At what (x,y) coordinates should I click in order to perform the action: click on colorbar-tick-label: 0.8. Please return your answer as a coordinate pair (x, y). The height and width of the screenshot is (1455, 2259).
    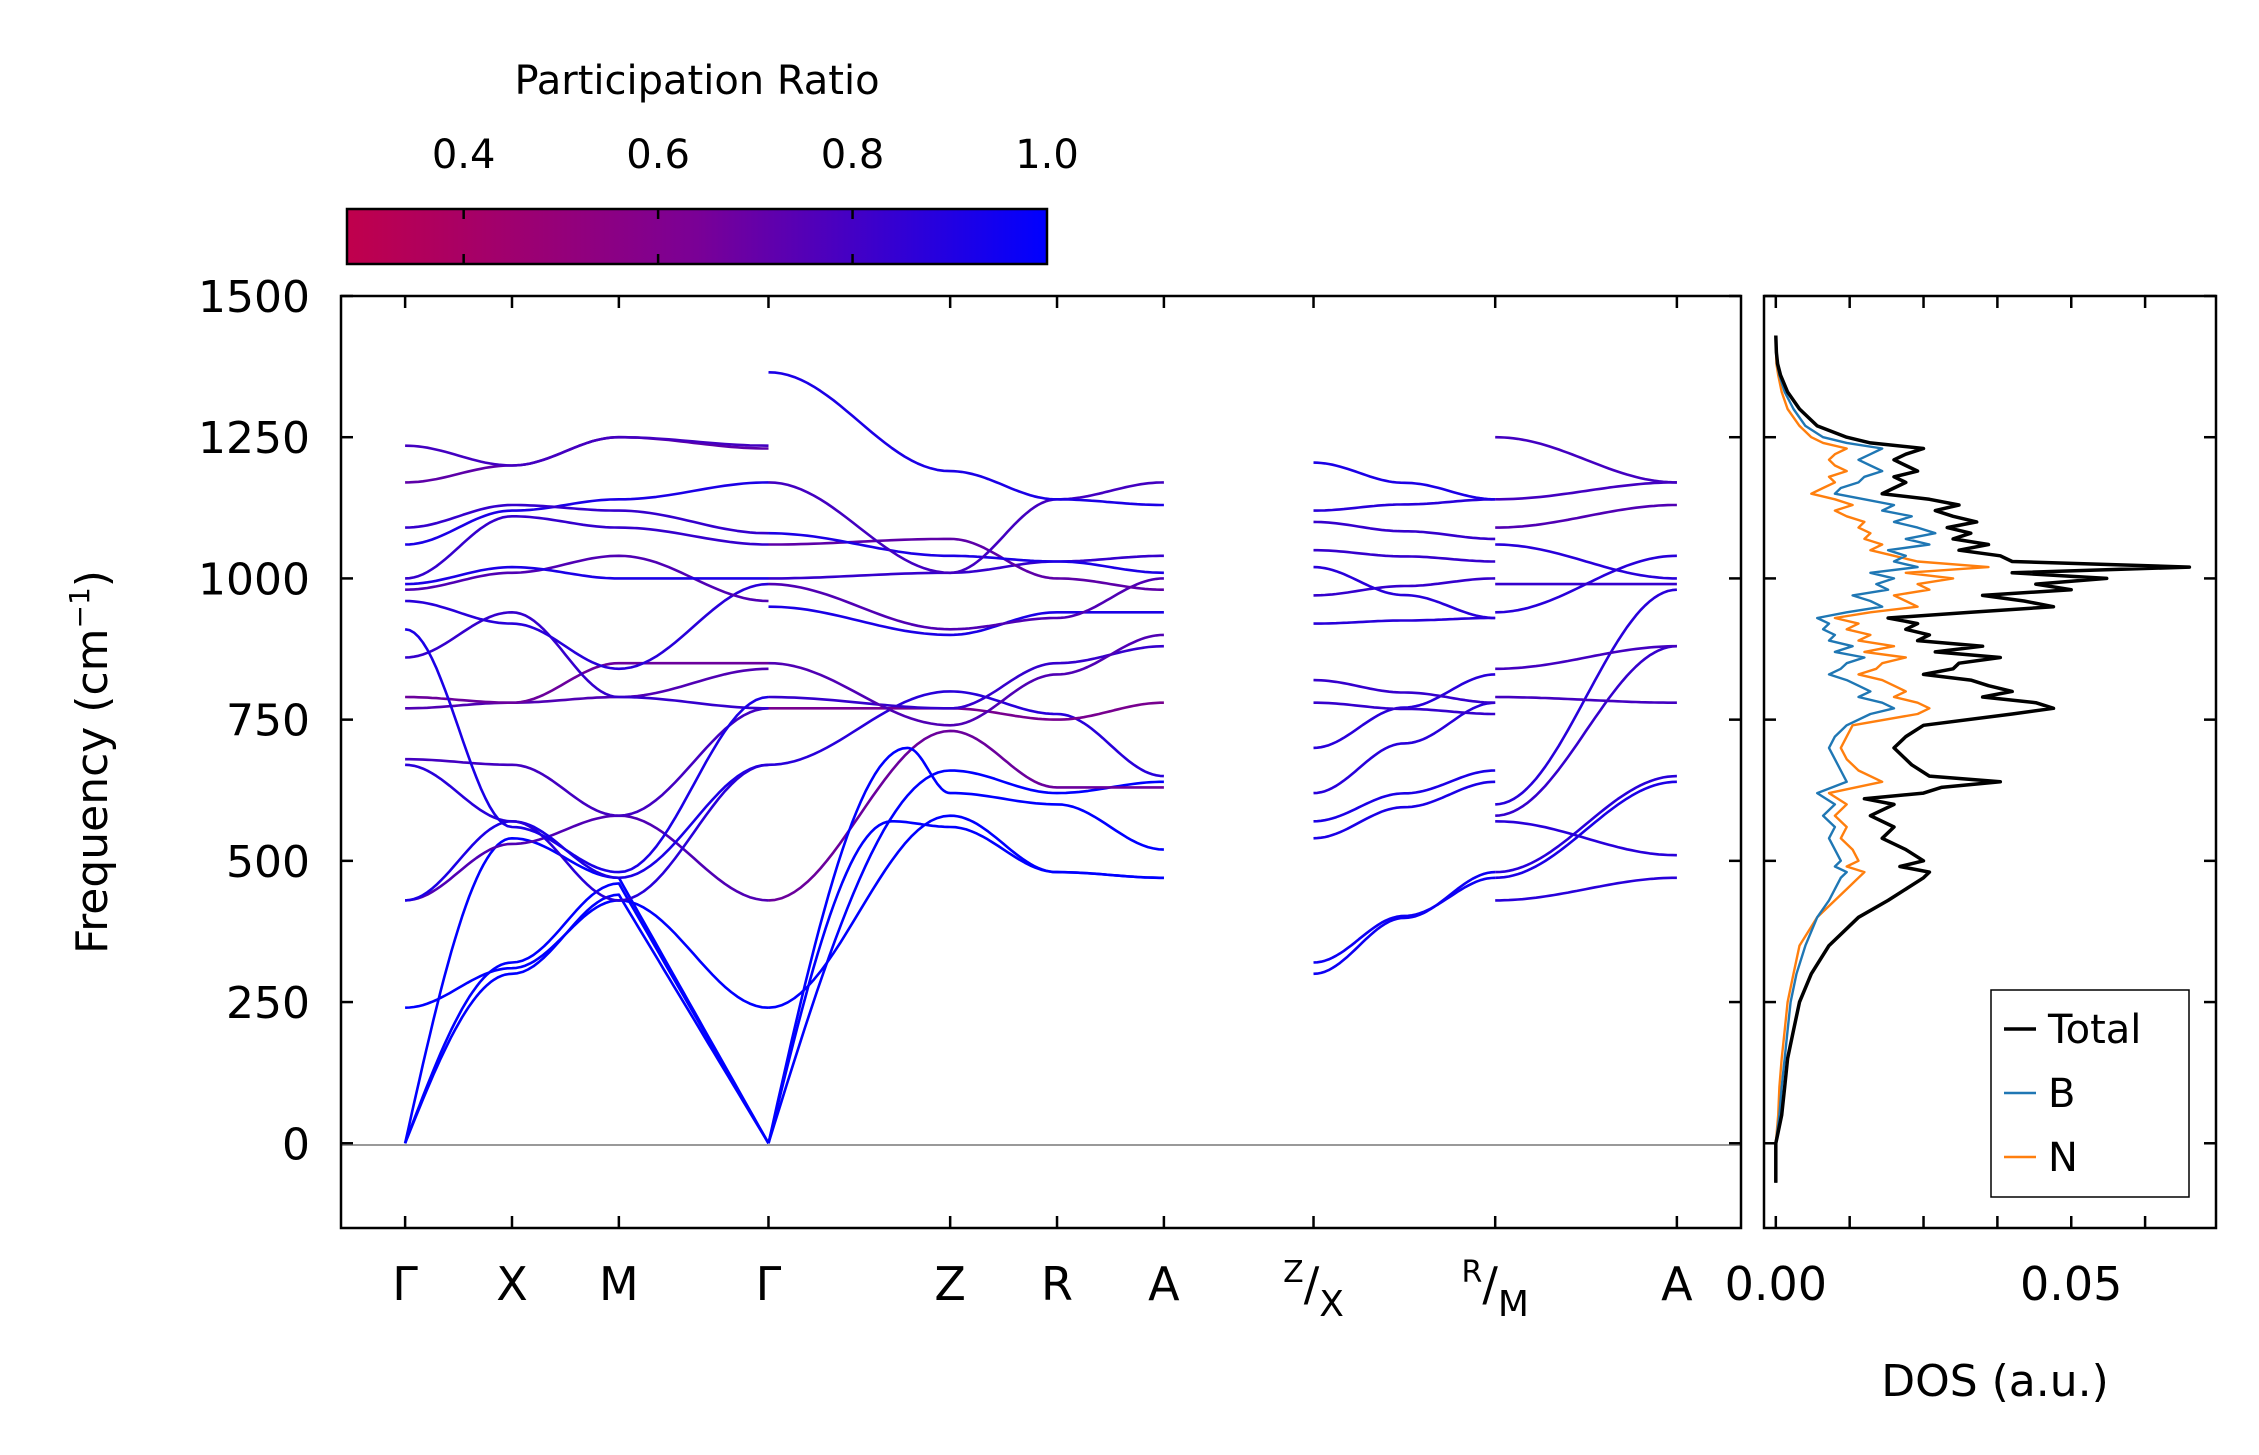
    Looking at the image, I should click on (853, 155).